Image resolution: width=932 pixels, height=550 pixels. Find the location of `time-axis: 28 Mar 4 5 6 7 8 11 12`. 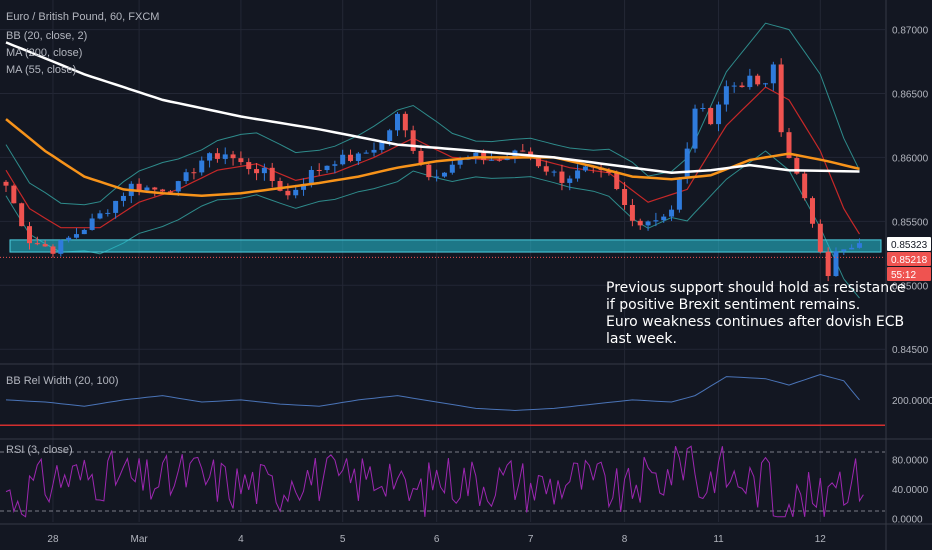

time-axis: 28 Mar 4 5 6 7 8 11 12 is located at coordinates (436, 539).